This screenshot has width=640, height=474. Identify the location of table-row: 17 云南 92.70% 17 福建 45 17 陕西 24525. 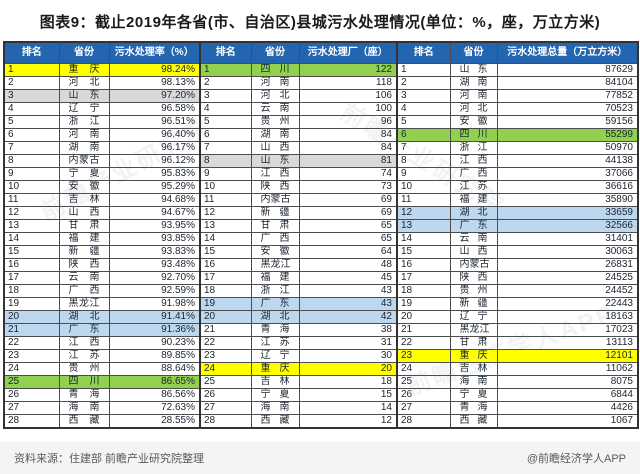
(321, 277).